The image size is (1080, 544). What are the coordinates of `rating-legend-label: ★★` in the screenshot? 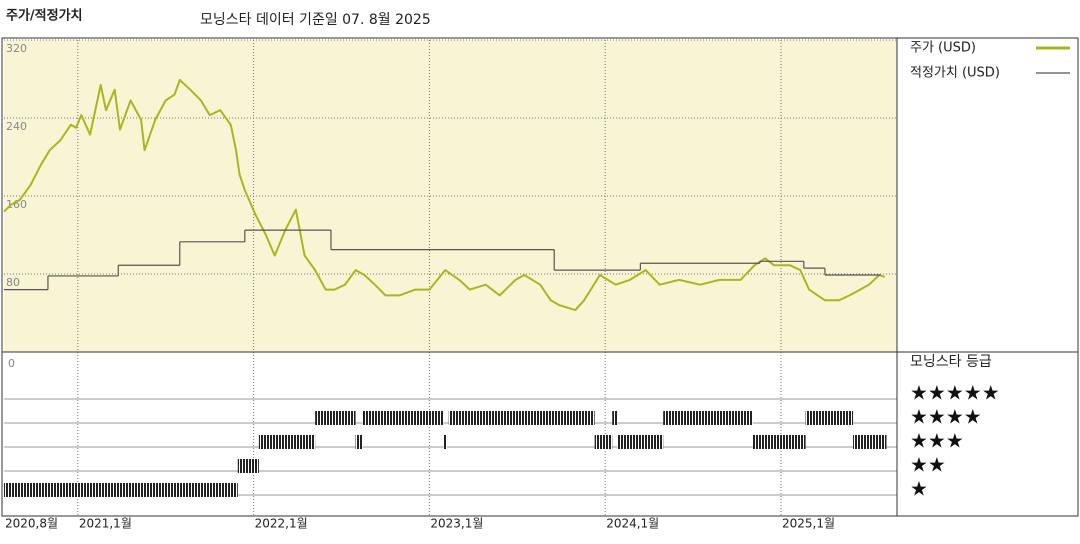 It's located at (928, 465).